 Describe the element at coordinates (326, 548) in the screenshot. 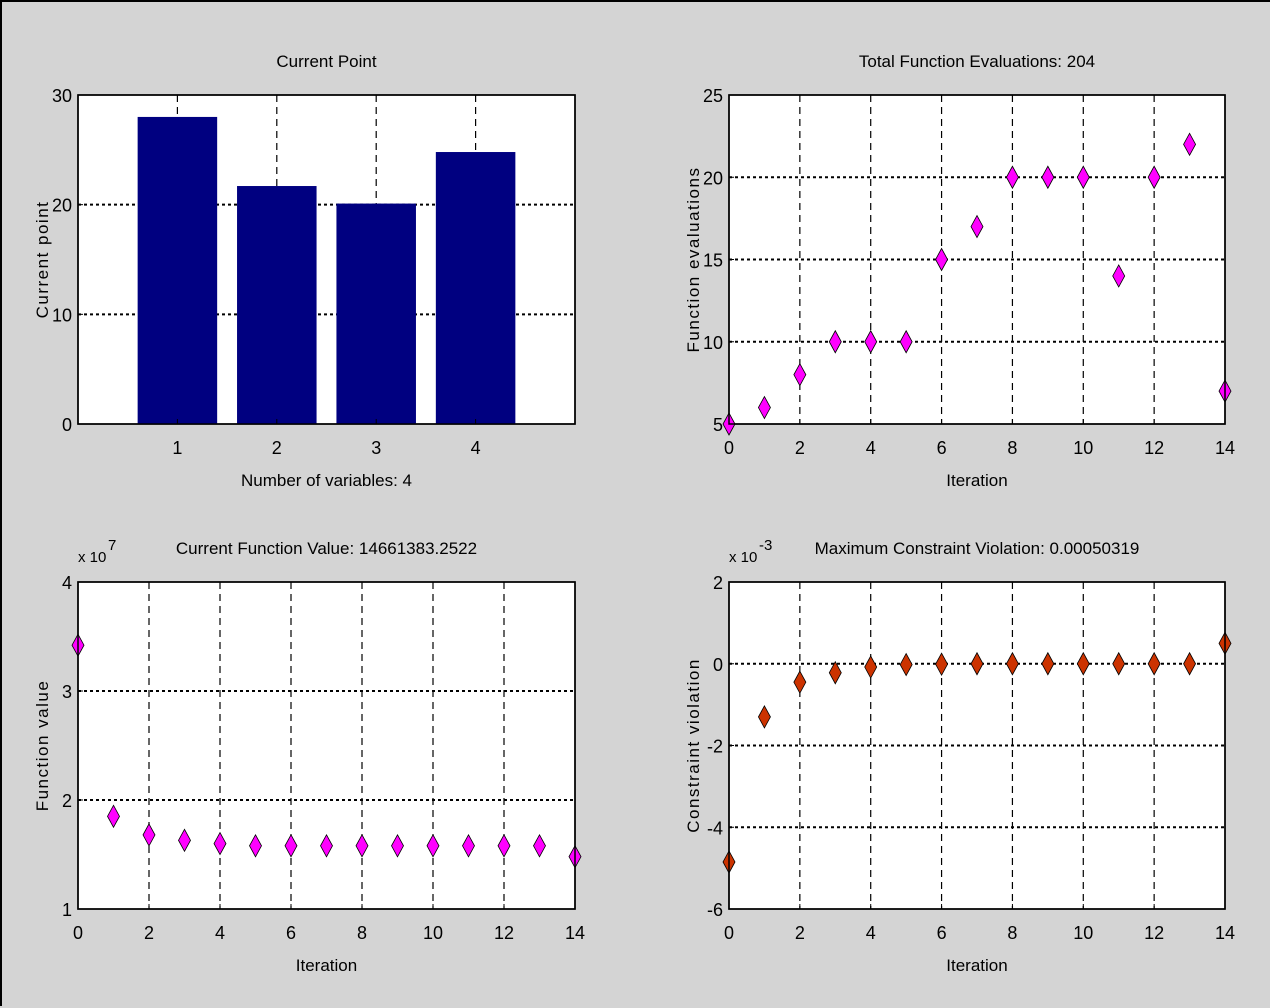

I see `chart-title: Current Function Value: 14661383.2522` at that location.